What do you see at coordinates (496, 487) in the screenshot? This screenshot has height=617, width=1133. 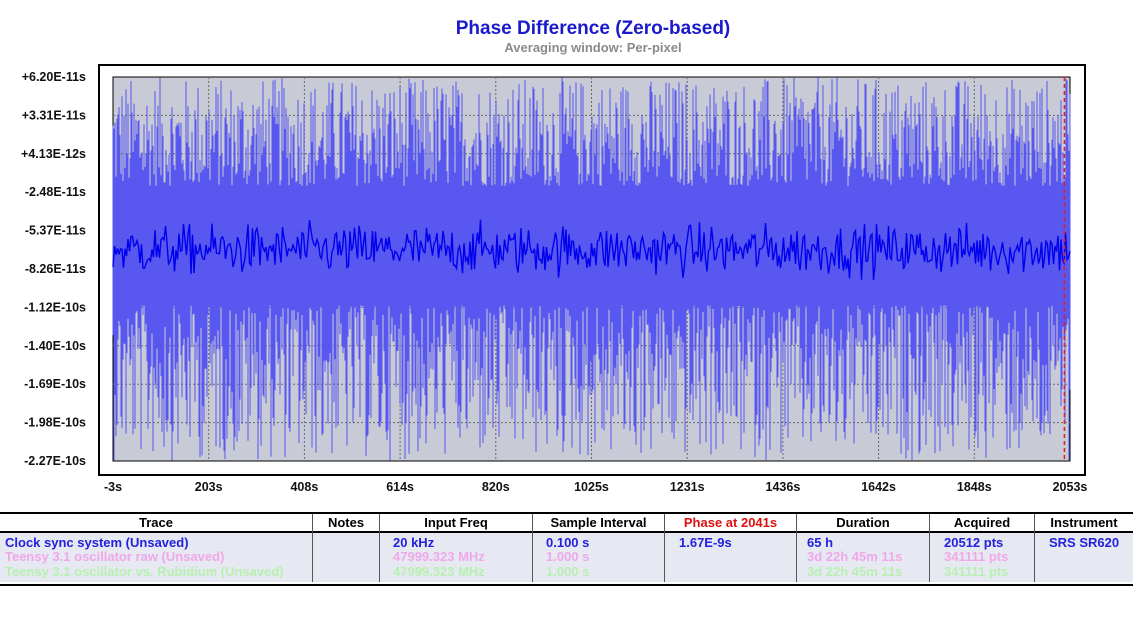 I see `x-tick-label: 820s` at bounding box center [496, 487].